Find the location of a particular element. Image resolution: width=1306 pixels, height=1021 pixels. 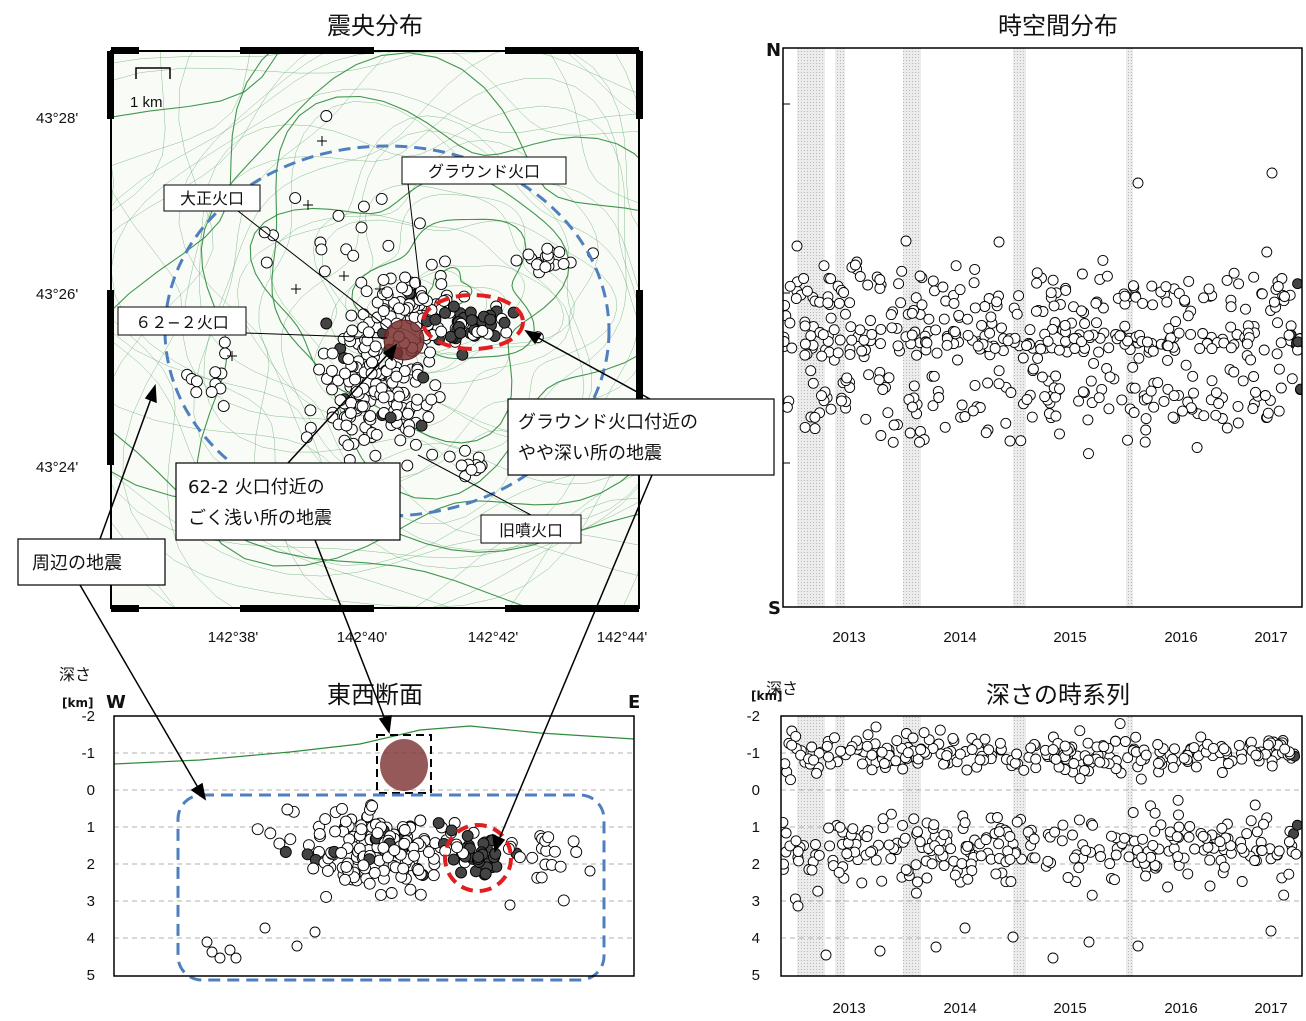

deep-cluster-ellipse is located at coordinates (478, 858).